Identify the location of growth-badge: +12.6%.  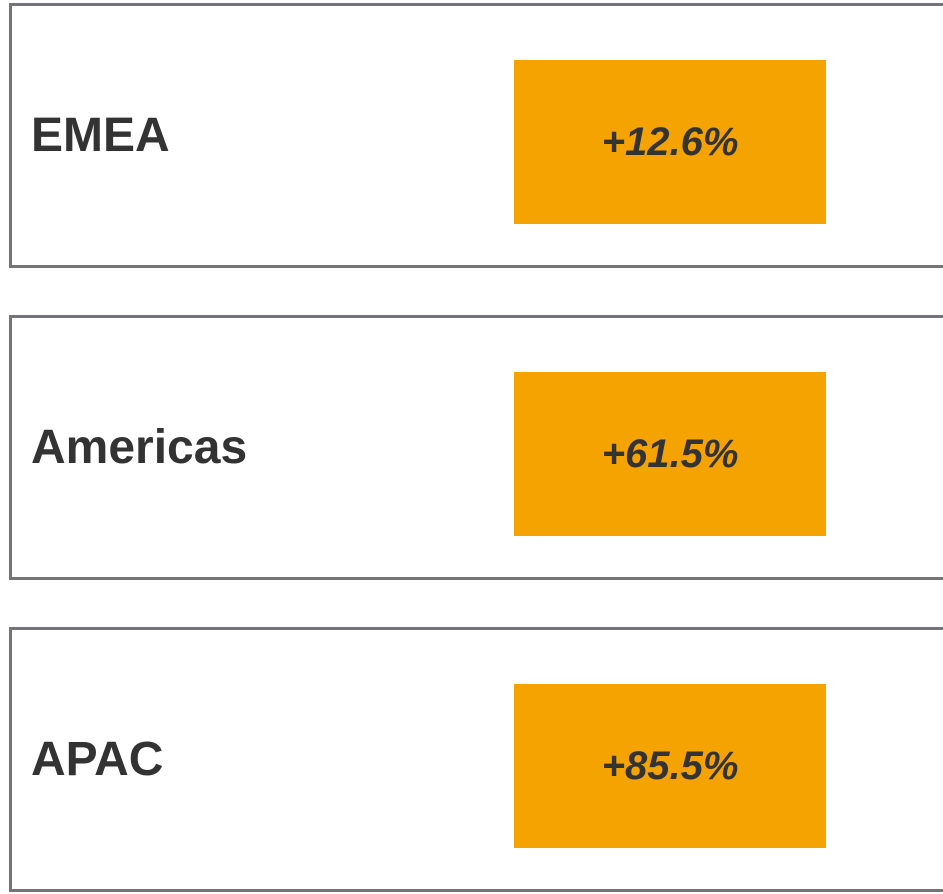
(670, 142).